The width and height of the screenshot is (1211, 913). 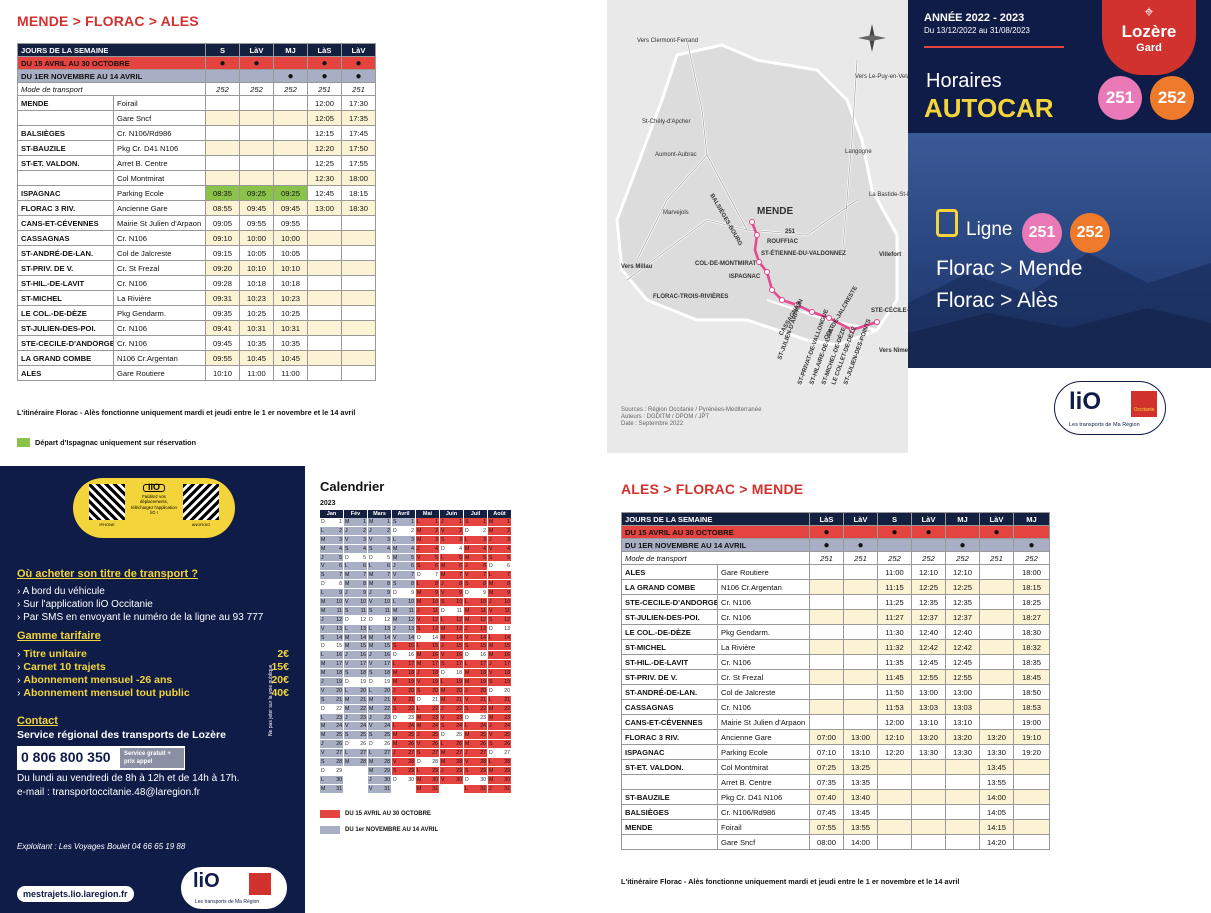 What do you see at coordinates (257, 328) in the screenshot?
I see `departure-time: 10:31` at bounding box center [257, 328].